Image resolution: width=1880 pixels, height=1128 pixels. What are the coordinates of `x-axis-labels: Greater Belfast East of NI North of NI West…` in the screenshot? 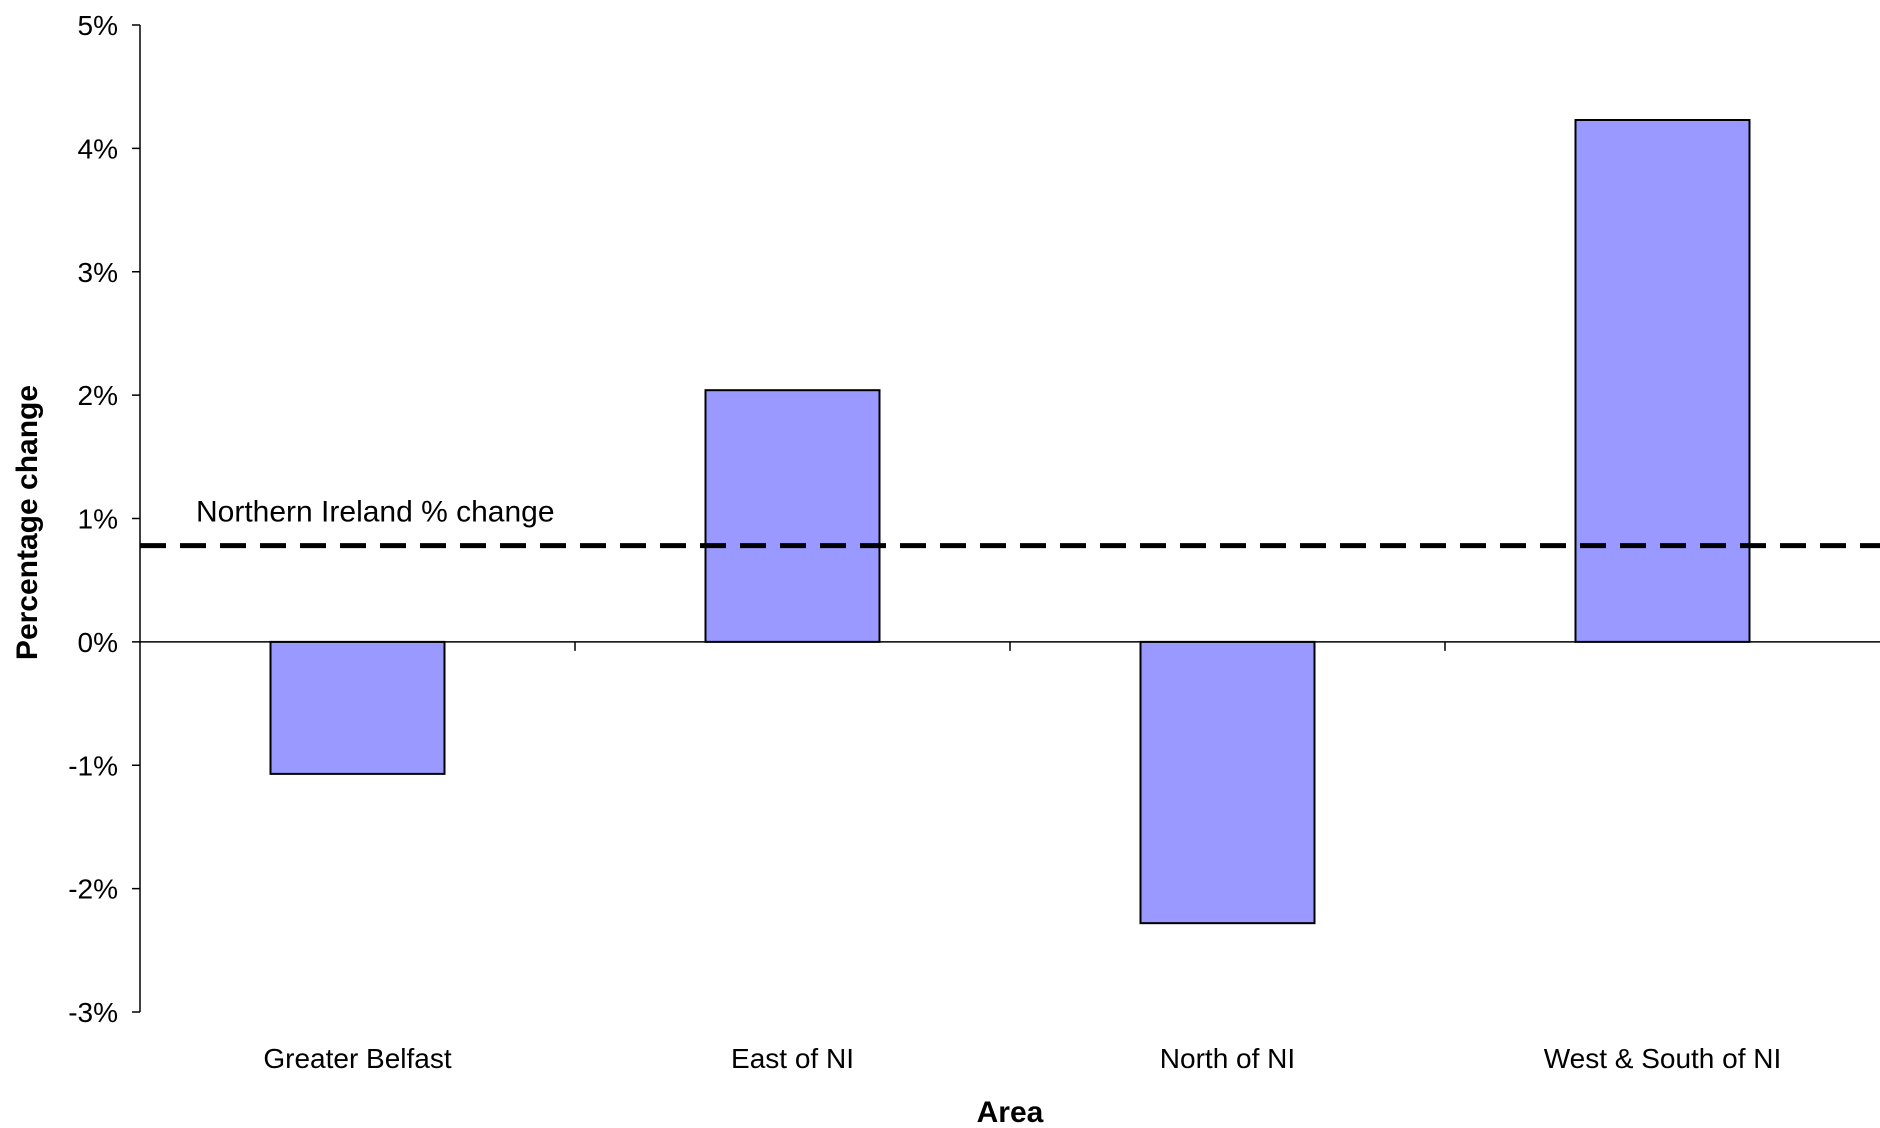 It's located at (1022, 1058).